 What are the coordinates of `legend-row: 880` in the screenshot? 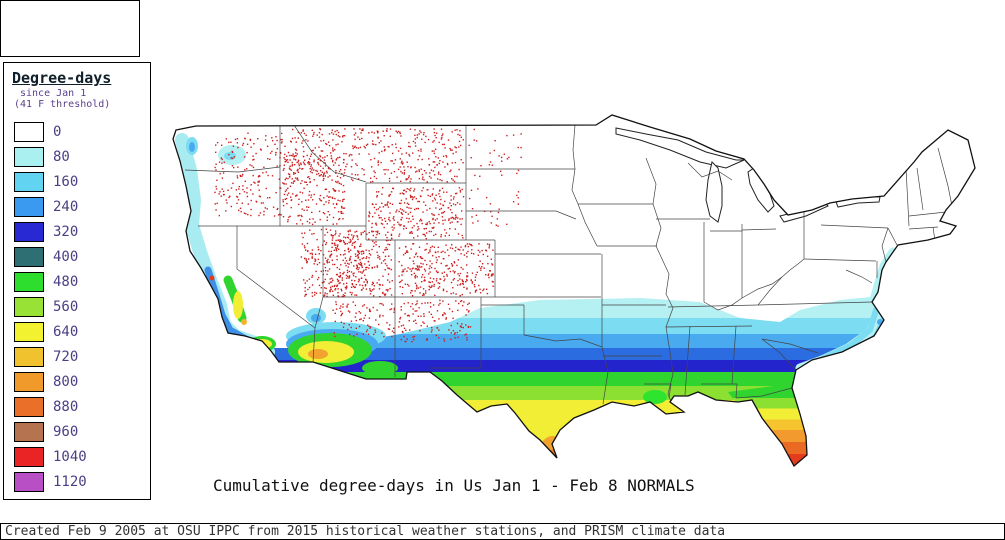 It's located at (77, 406).